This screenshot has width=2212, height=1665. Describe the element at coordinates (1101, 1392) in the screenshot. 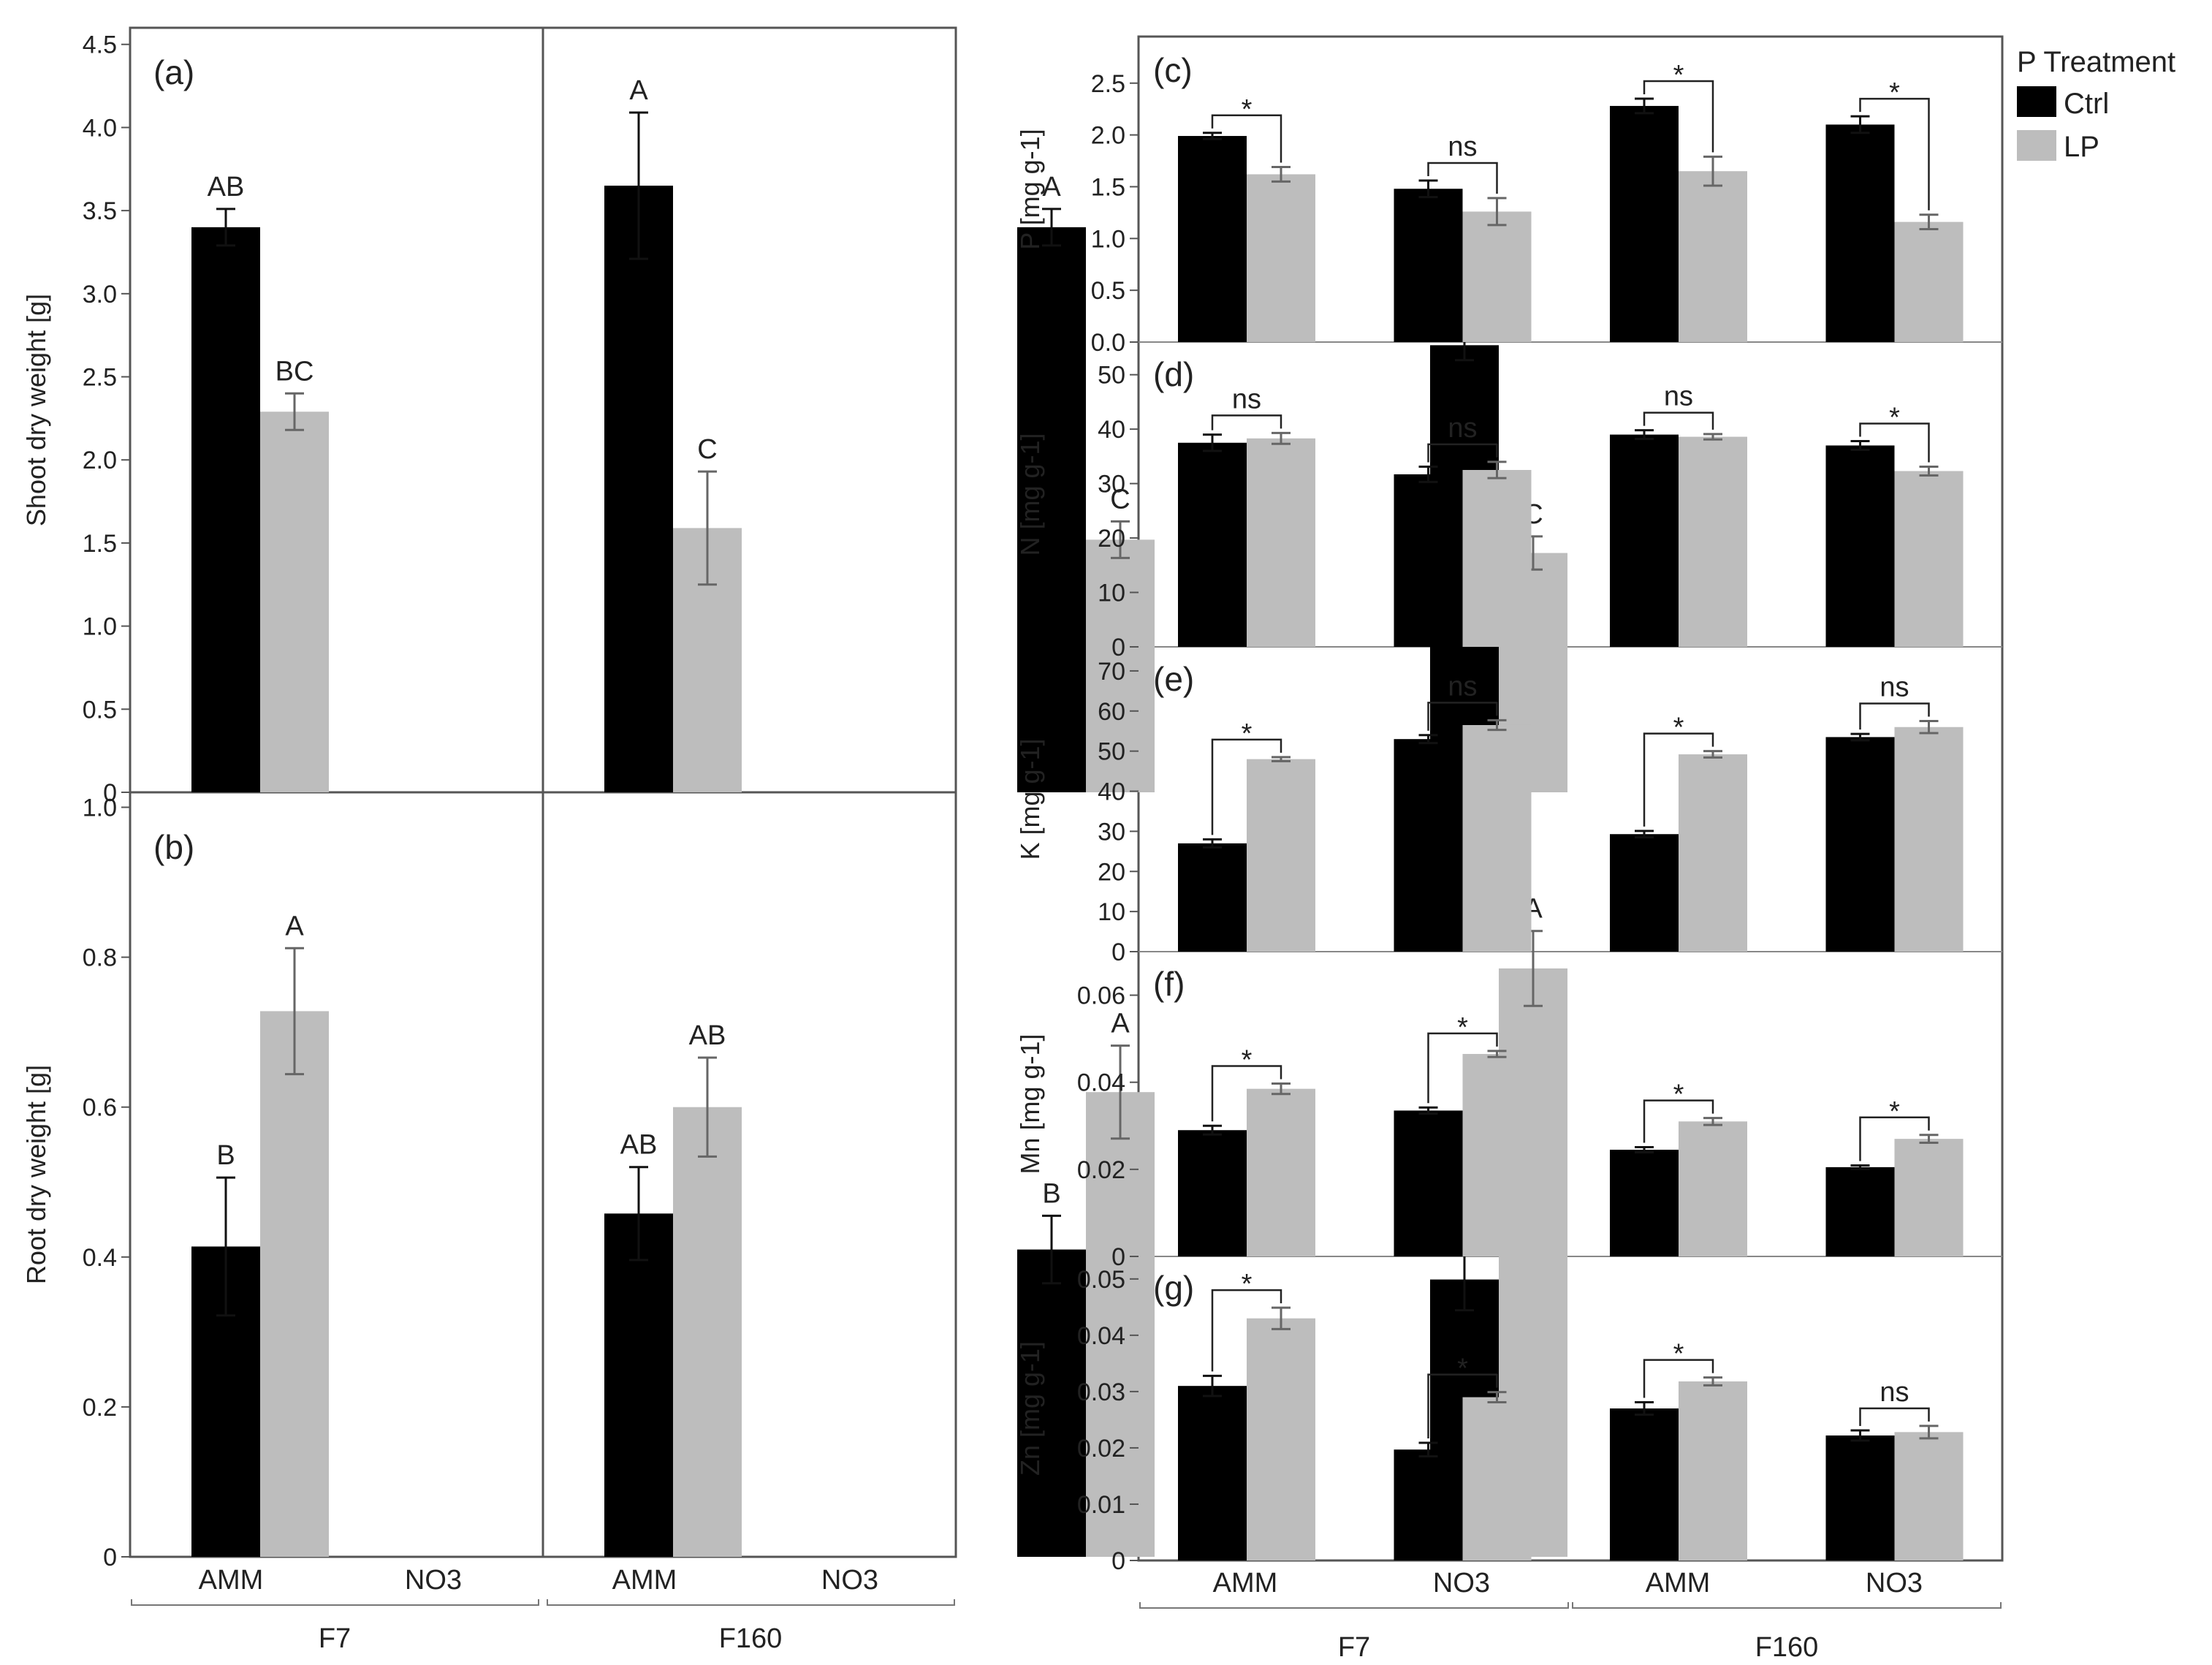

I see `y-tick-label: 0.03` at that location.